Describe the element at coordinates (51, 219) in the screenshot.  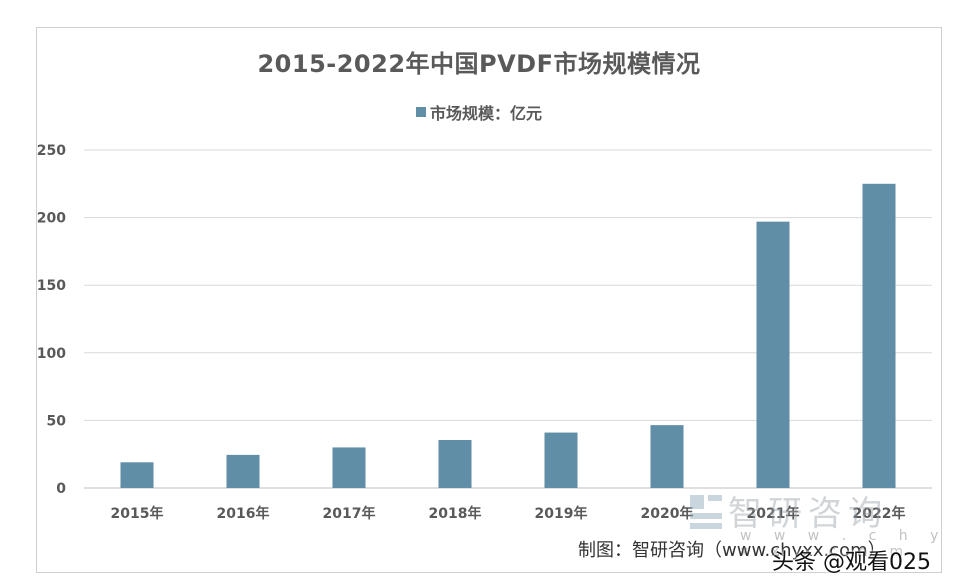
I see `y-tick-label: 200` at that location.